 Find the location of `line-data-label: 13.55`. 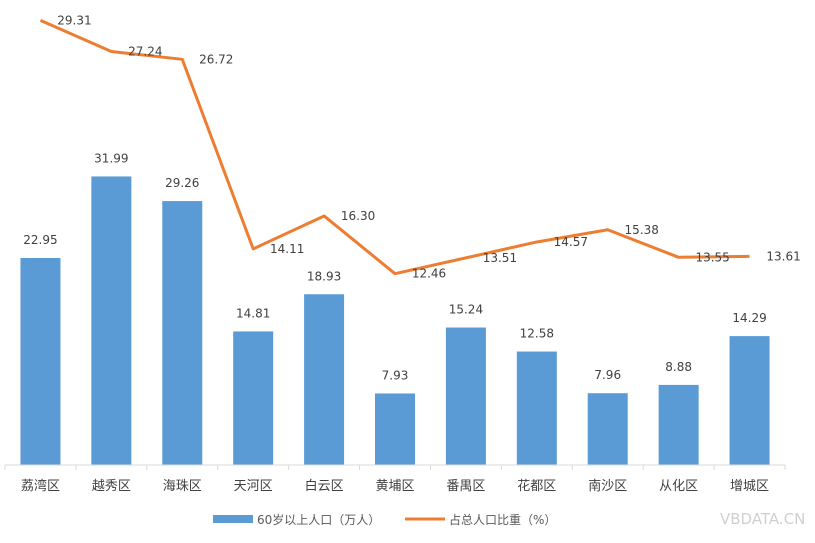

line-data-label: 13.55 is located at coordinates (712, 257).